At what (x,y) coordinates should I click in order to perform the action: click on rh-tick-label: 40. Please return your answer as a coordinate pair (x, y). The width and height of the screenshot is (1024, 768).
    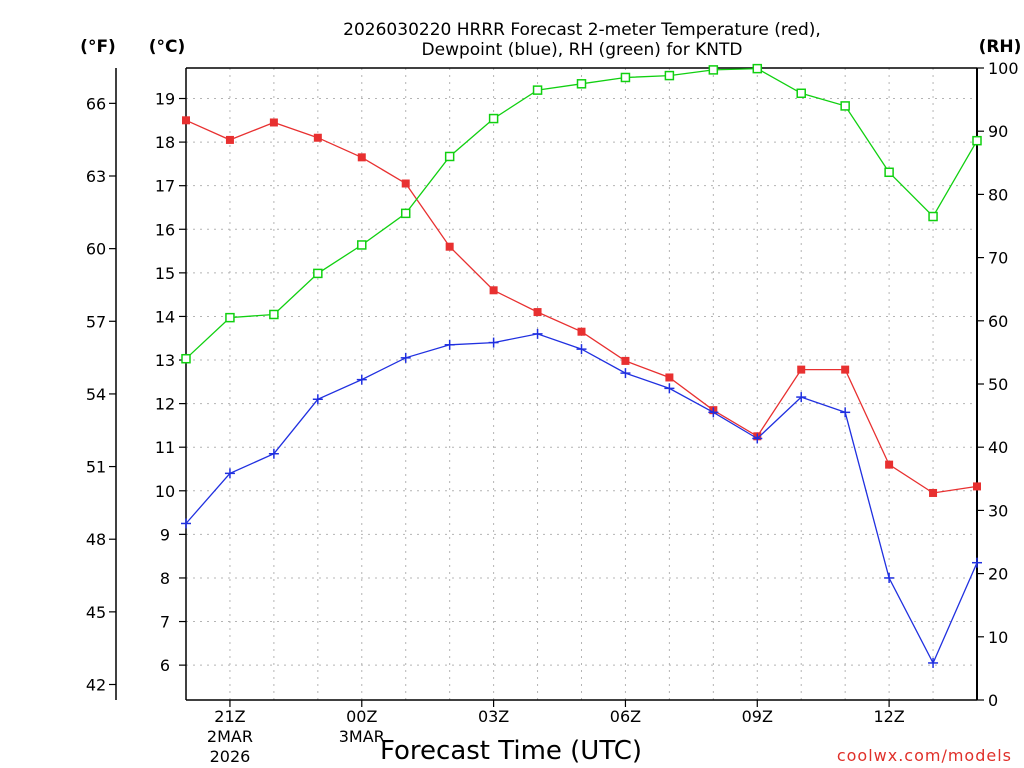
    Looking at the image, I should click on (998, 447).